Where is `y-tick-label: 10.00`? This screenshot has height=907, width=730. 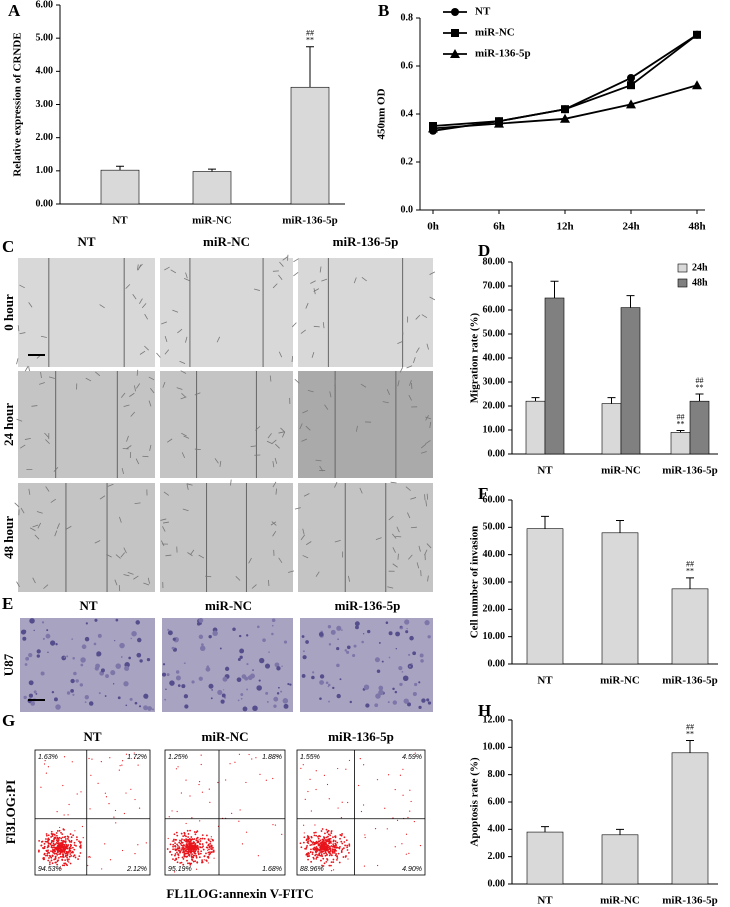 y-tick-label: 10.00 is located at coordinates (494, 636).